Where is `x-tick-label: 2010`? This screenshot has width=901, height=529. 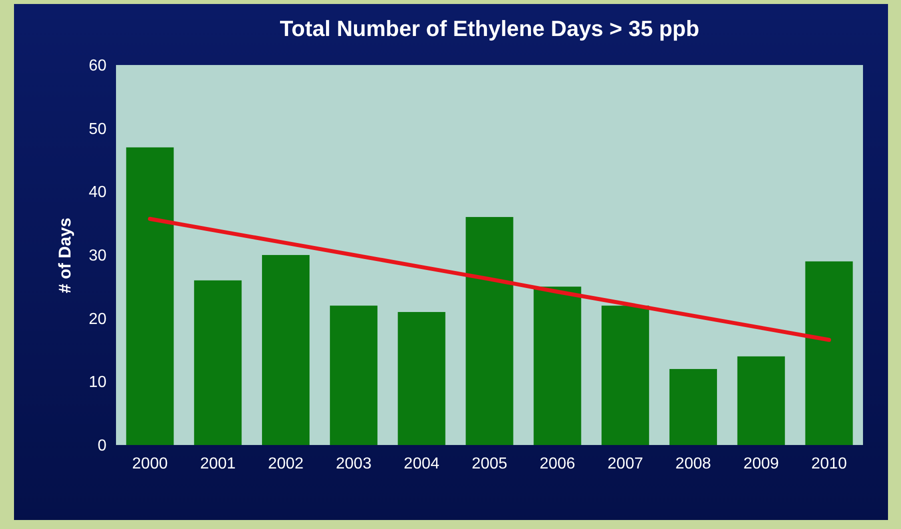 x-tick-label: 2010 is located at coordinates (829, 464).